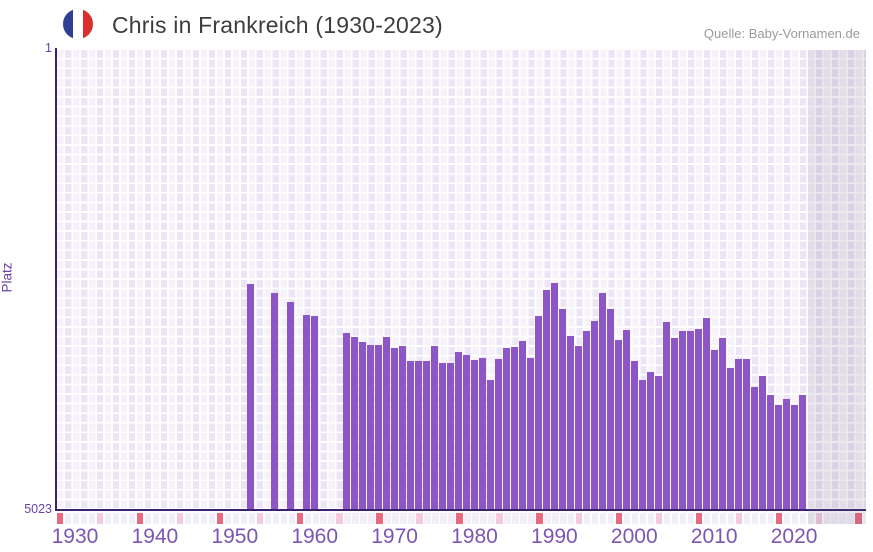 This screenshot has height=552, width=873. I want to click on strip-cell-1945, so click(196, 518).